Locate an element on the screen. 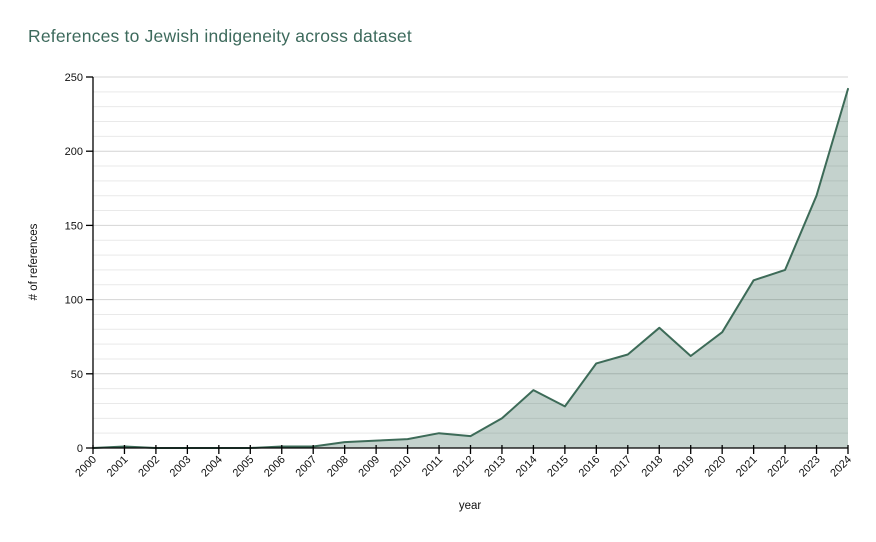 The width and height of the screenshot is (876, 542). x-tick-label: 2014 is located at coordinates (527, 467).